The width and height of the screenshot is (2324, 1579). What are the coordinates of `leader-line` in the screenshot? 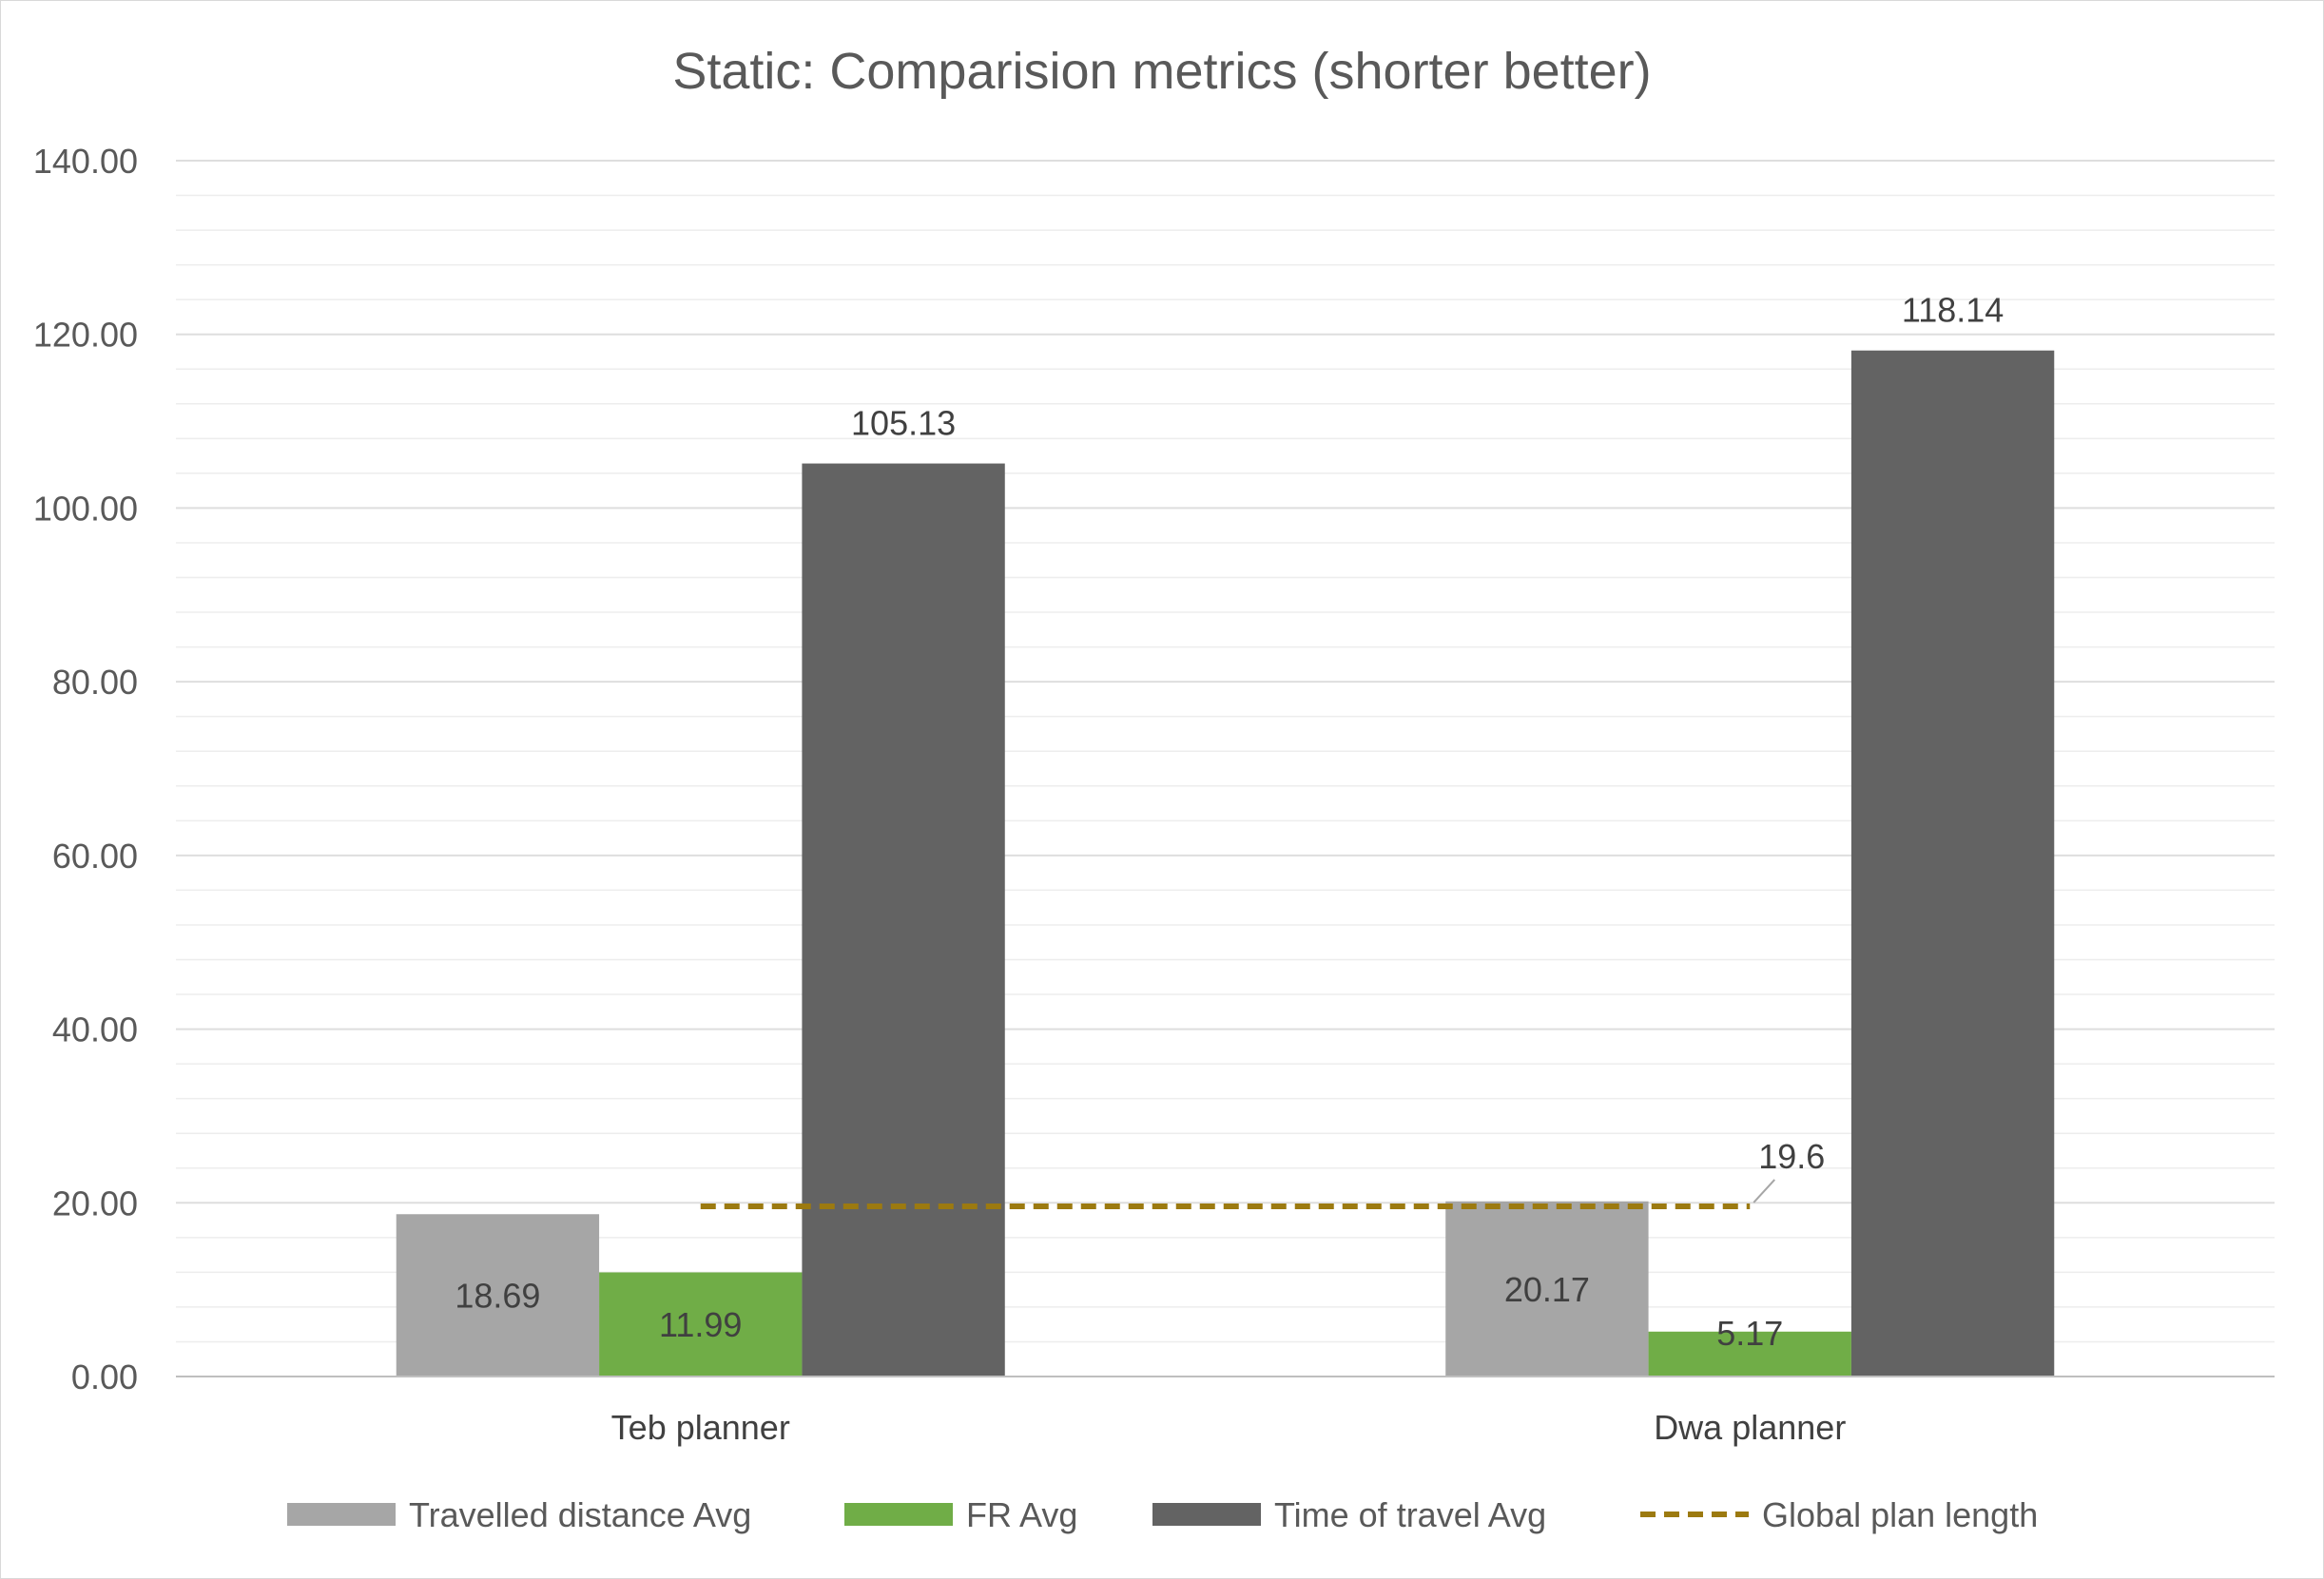 It's located at (1764, 1191).